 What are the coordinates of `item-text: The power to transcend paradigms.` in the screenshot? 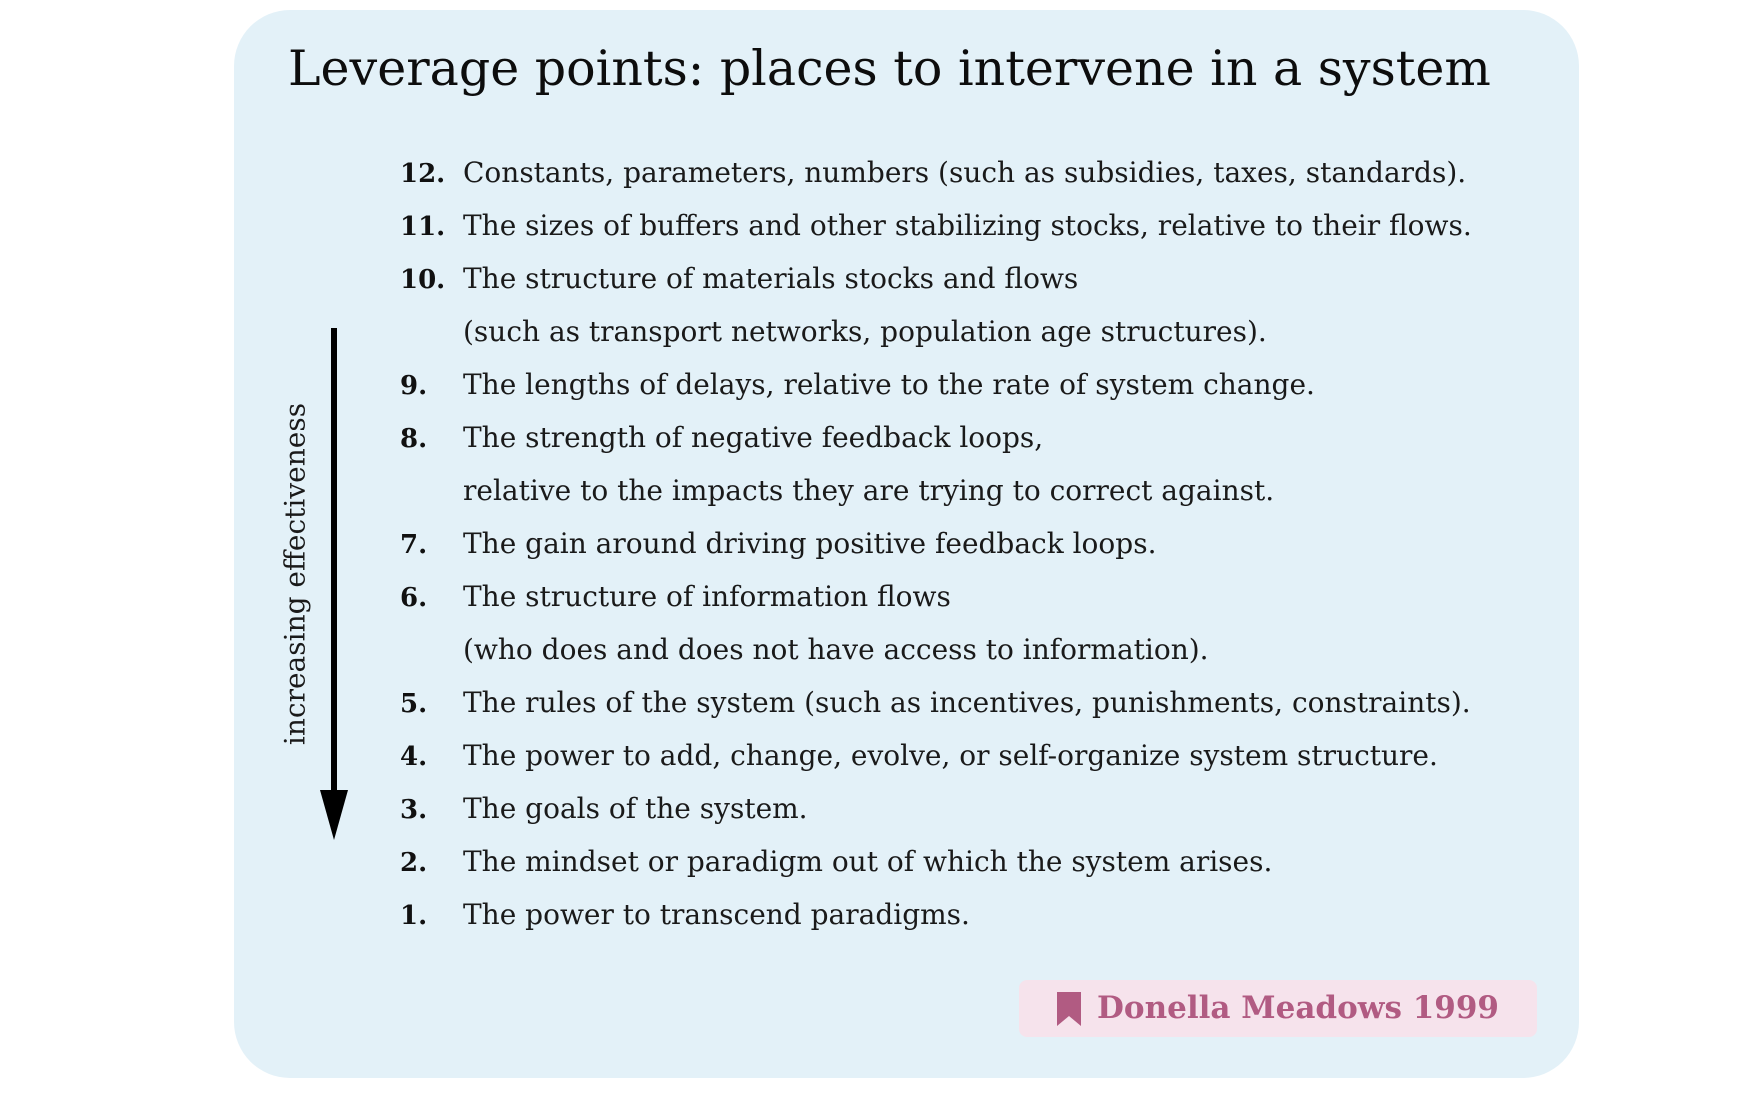 It's located at (716, 914).